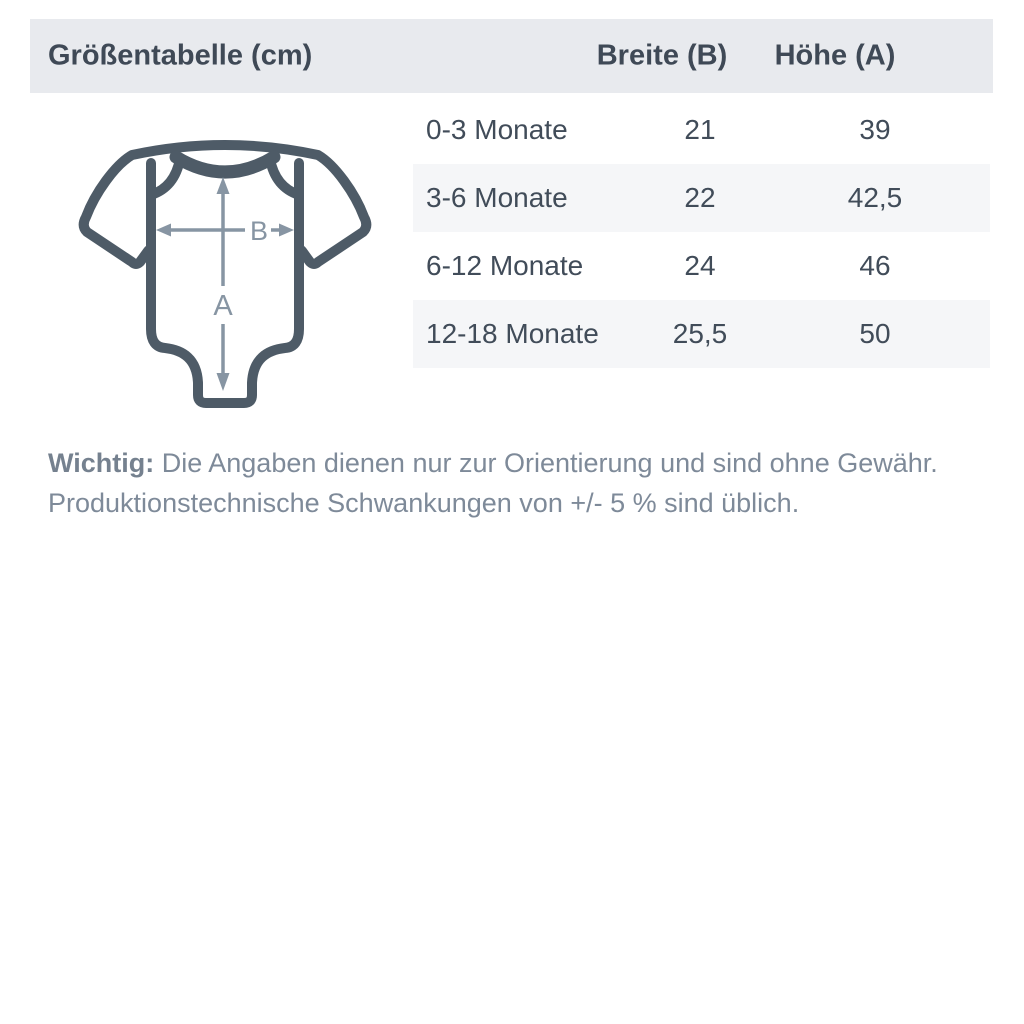 The image size is (1024, 1024). I want to click on page-title: Größentabelle (cm), so click(180, 55).